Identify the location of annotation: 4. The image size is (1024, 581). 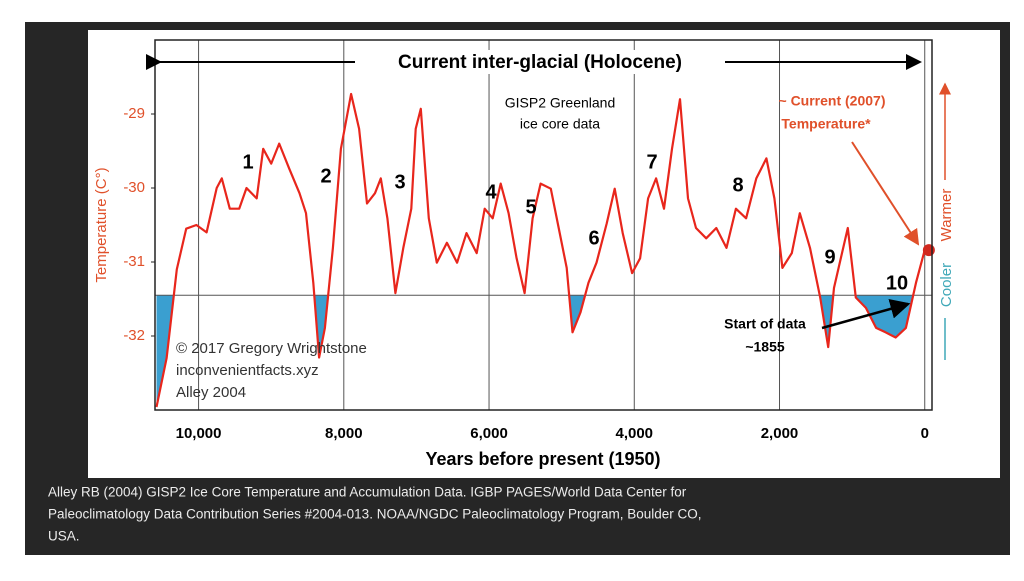
(491, 192).